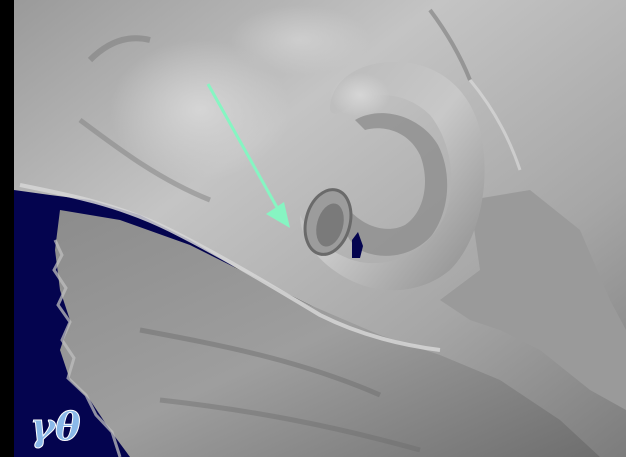 The width and height of the screenshot is (626, 457). Describe the element at coordinates (243, 147) in the screenshot. I see `arrow-shaft` at that location.